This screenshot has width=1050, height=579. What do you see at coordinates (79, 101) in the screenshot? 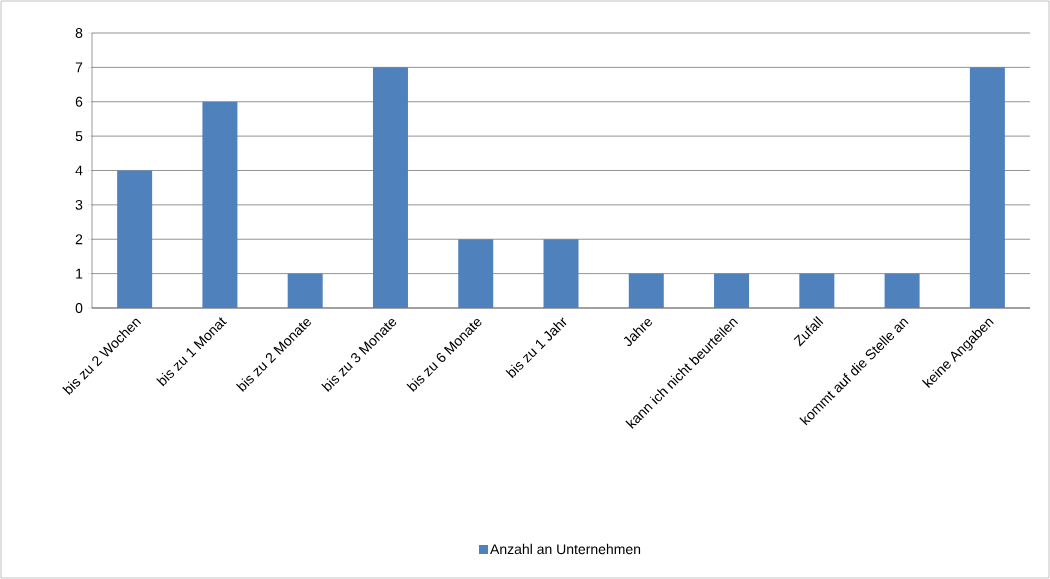
I see `y-tick-label: 6` at bounding box center [79, 101].